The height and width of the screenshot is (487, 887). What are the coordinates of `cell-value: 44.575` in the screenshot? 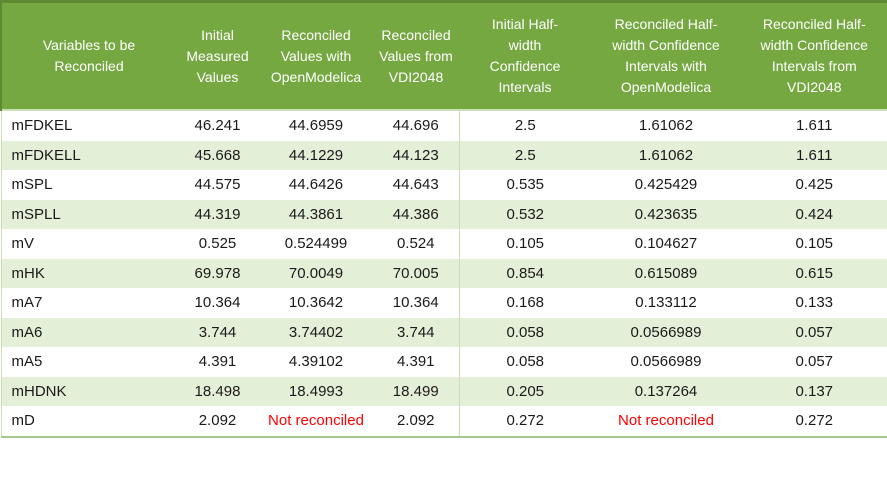 It's located at (217, 185).